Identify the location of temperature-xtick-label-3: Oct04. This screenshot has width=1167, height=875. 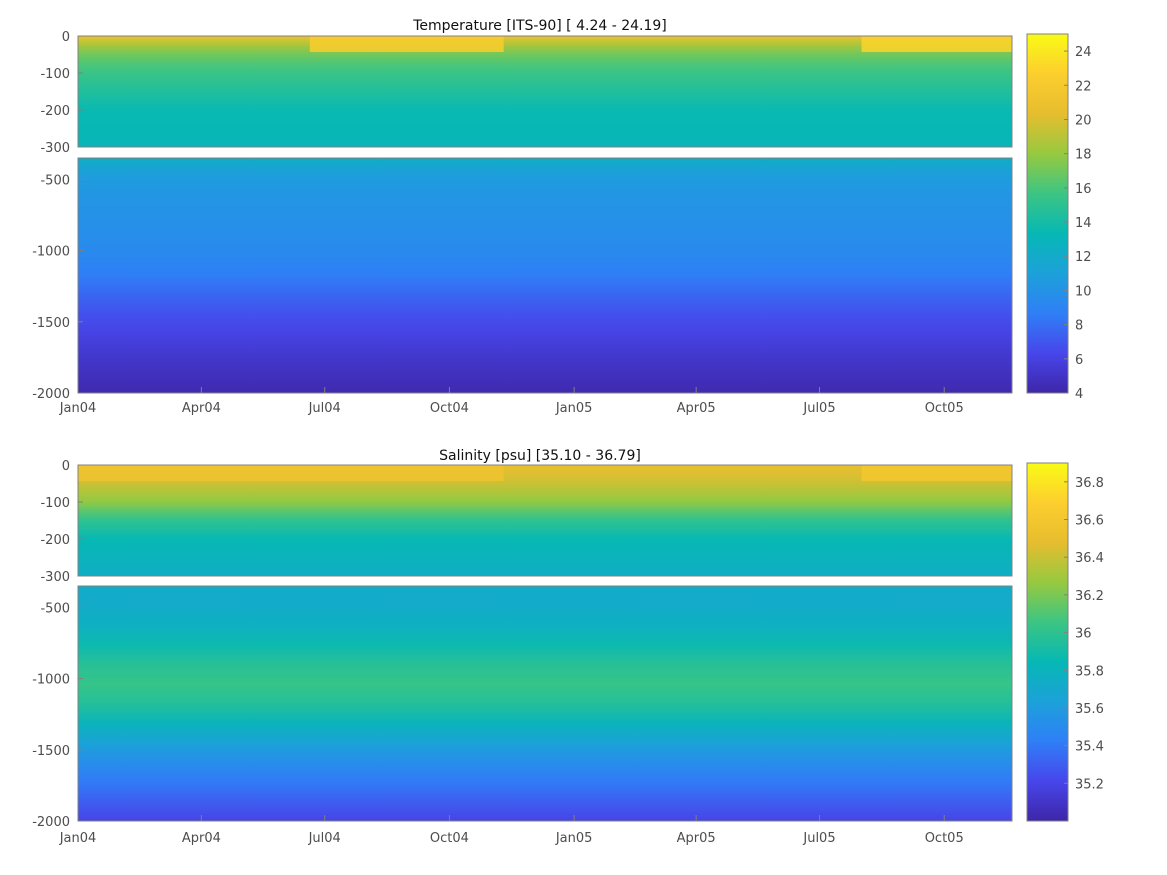
(449, 408).